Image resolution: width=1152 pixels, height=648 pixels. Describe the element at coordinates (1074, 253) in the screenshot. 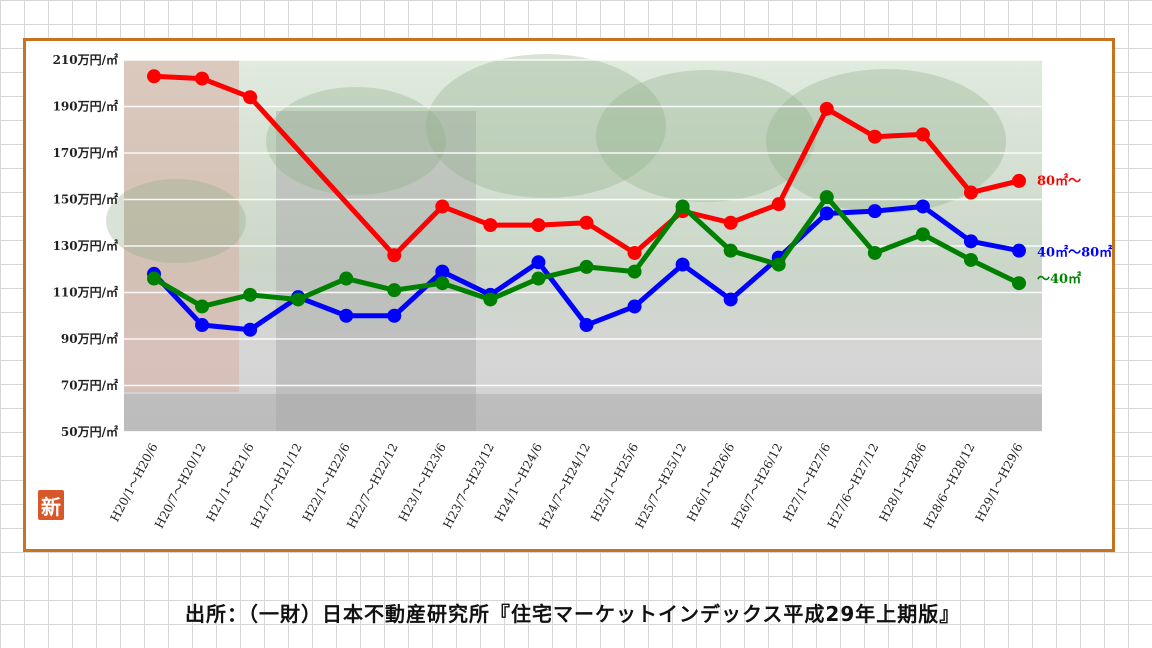

I see `series-label: 40㎡～80㎡` at that location.